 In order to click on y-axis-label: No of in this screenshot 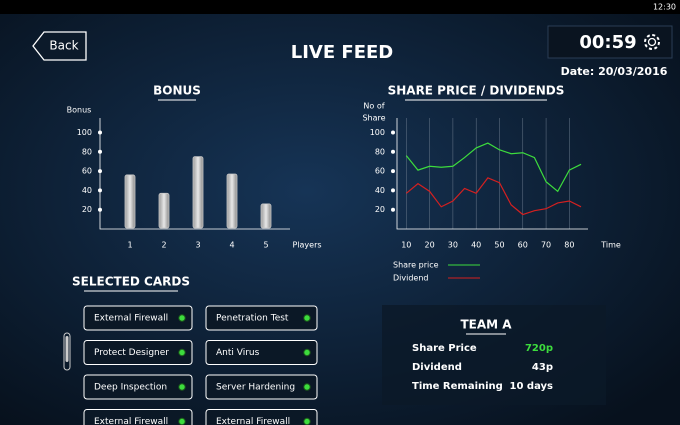, I will do `click(373, 106)`.